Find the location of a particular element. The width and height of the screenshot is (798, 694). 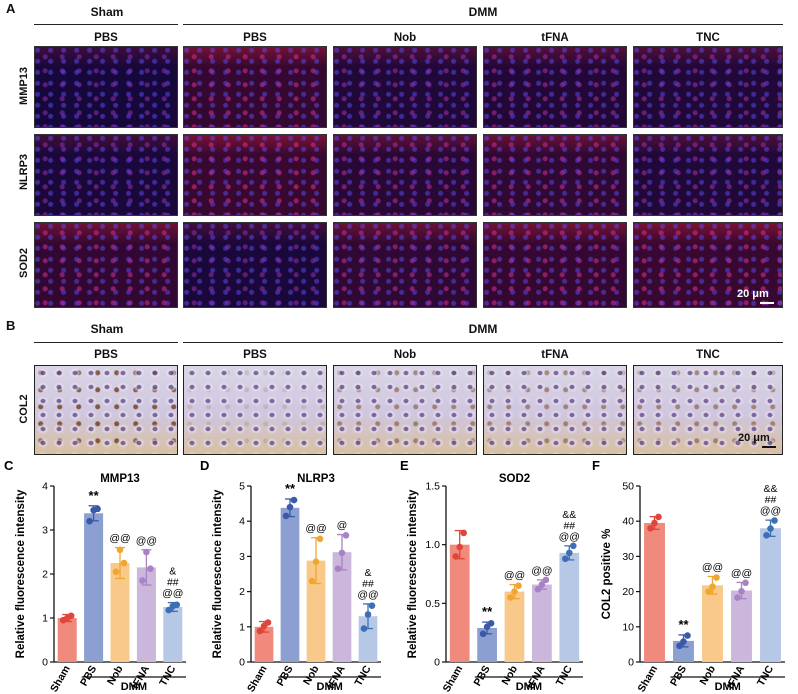

chart-d-ytick-label: 1 is located at coordinates (242, 627).